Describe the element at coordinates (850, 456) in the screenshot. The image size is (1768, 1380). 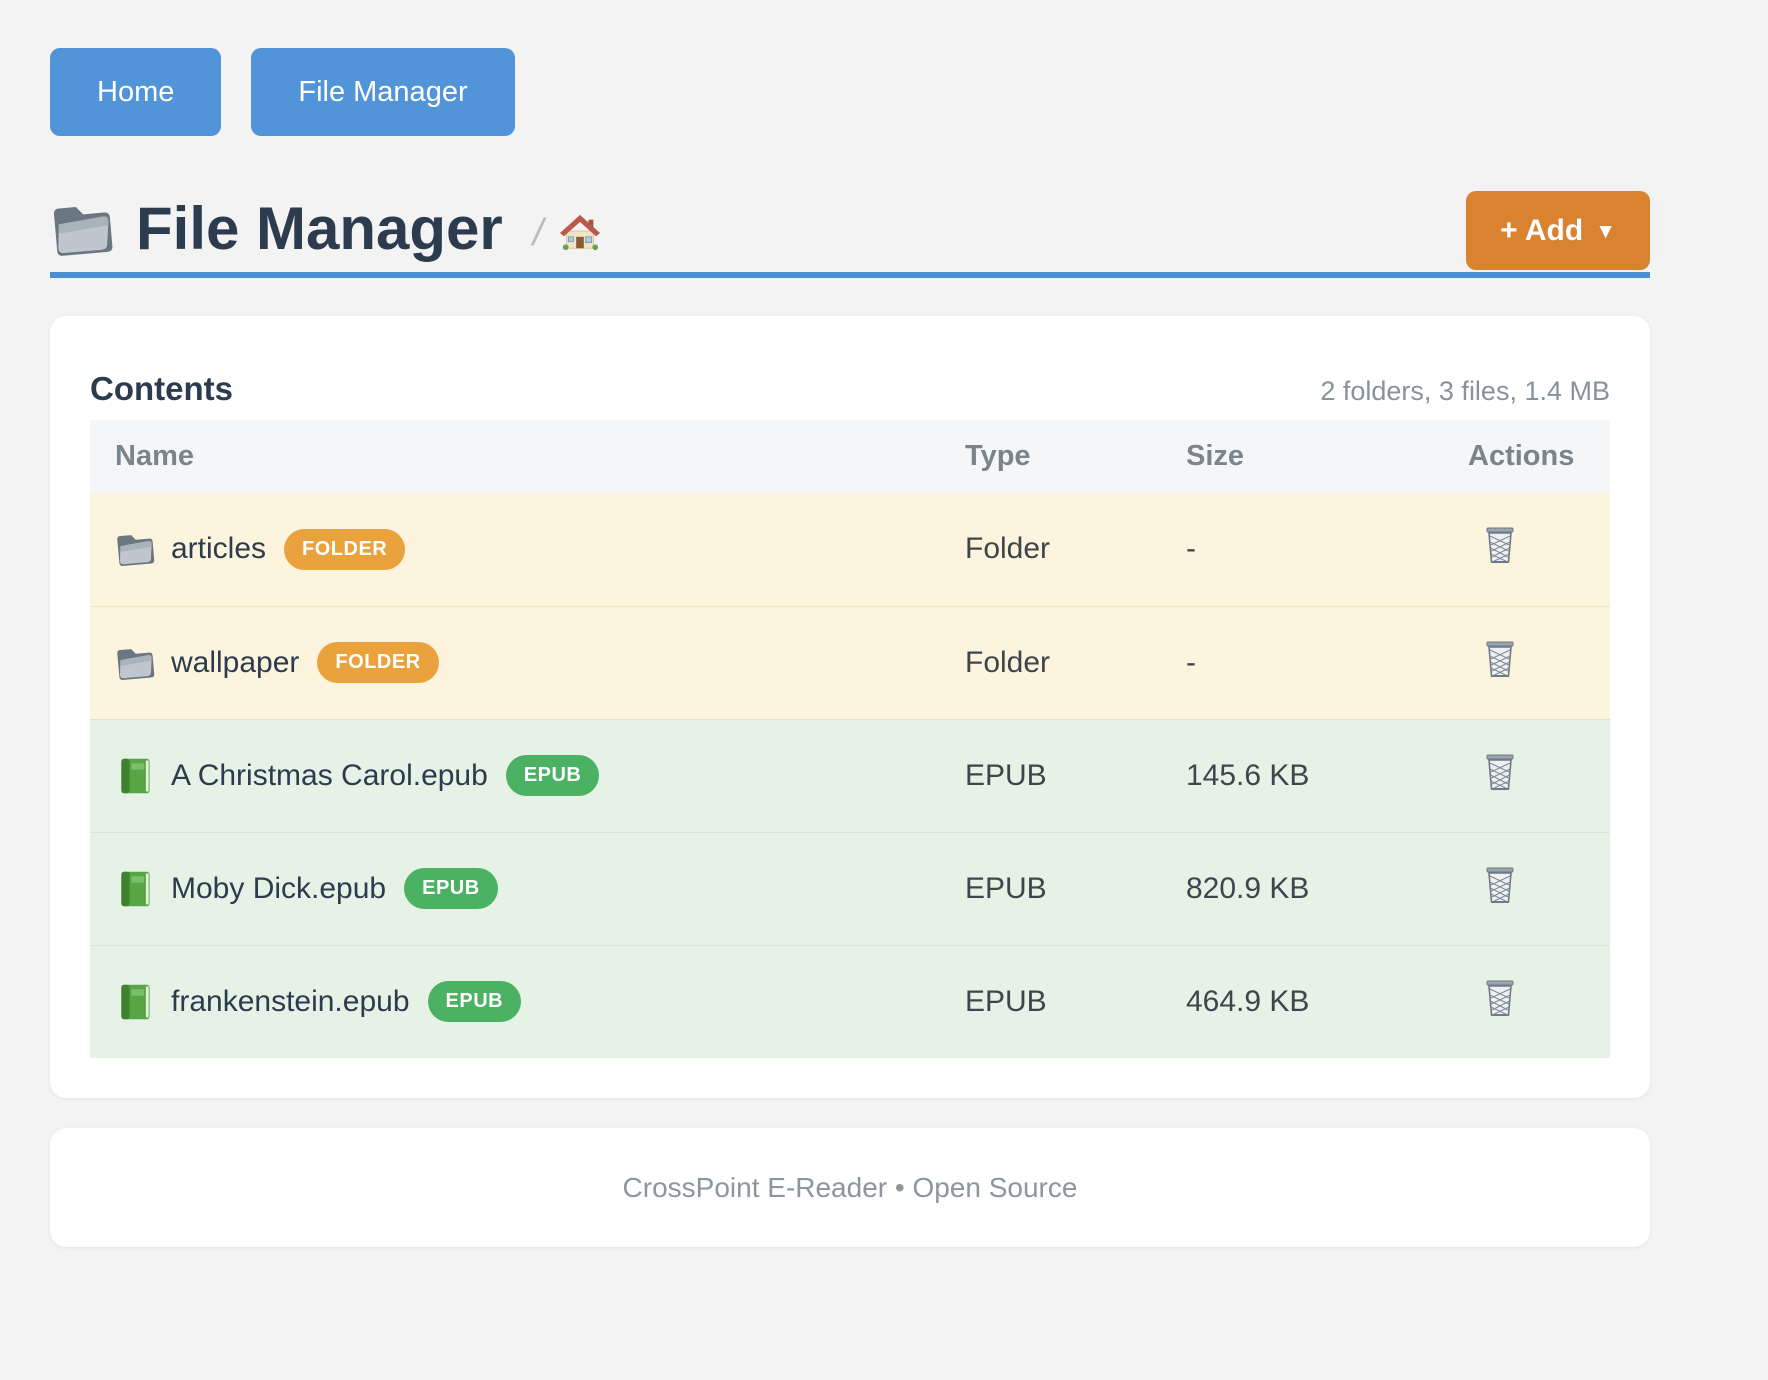
I see `table-header-row: Name Type Size Actions` at that location.